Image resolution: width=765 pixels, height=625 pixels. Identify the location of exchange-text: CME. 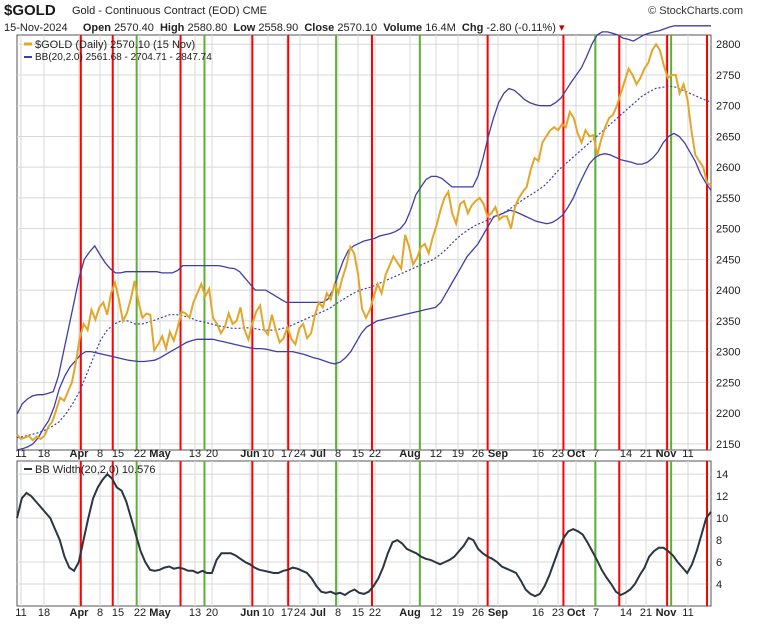
(255, 11).